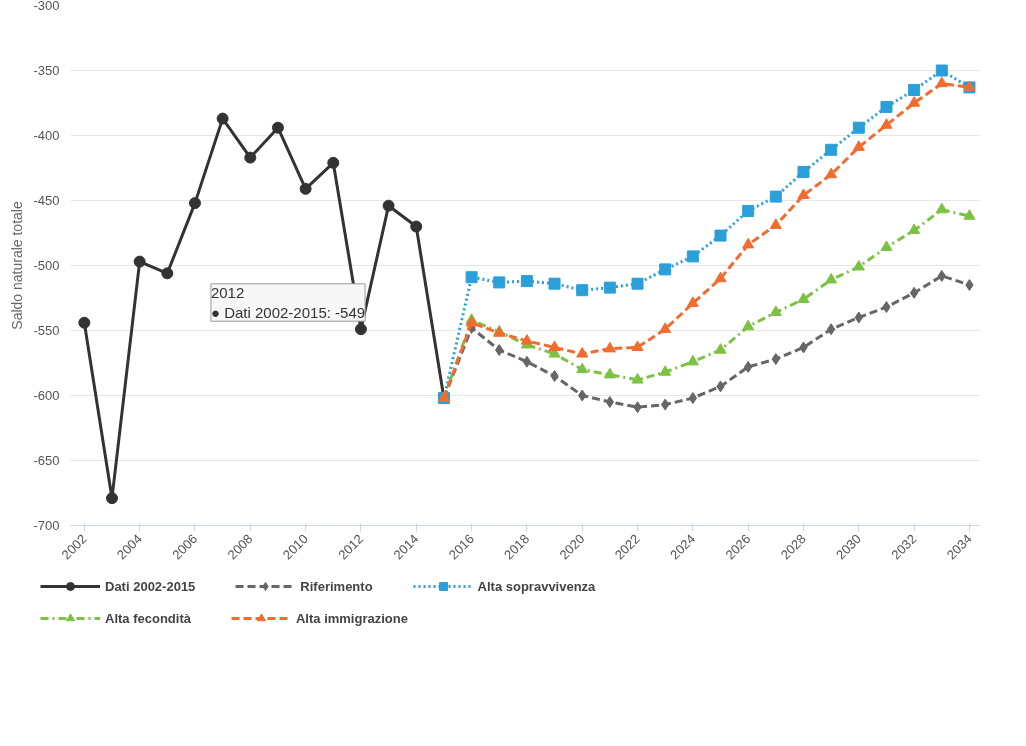 This screenshot has width=1026, height=746. I want to click on y-axis-title: Saldo naturale totale, so click(17, 265).